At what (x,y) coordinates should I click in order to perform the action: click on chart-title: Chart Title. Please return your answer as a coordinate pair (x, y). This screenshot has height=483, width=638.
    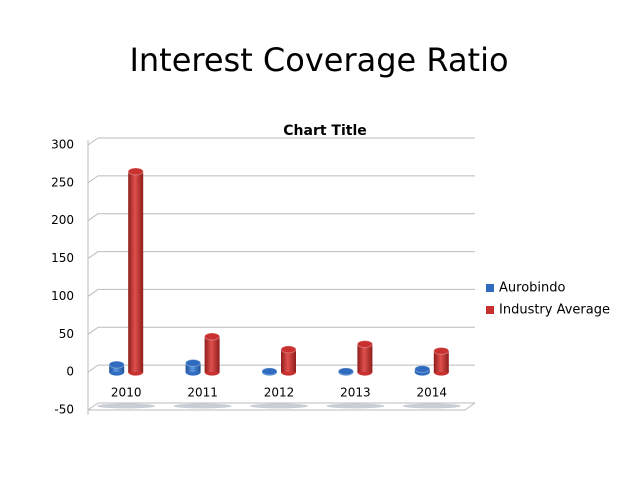
    Looking at the image, I should click on (325, 131).